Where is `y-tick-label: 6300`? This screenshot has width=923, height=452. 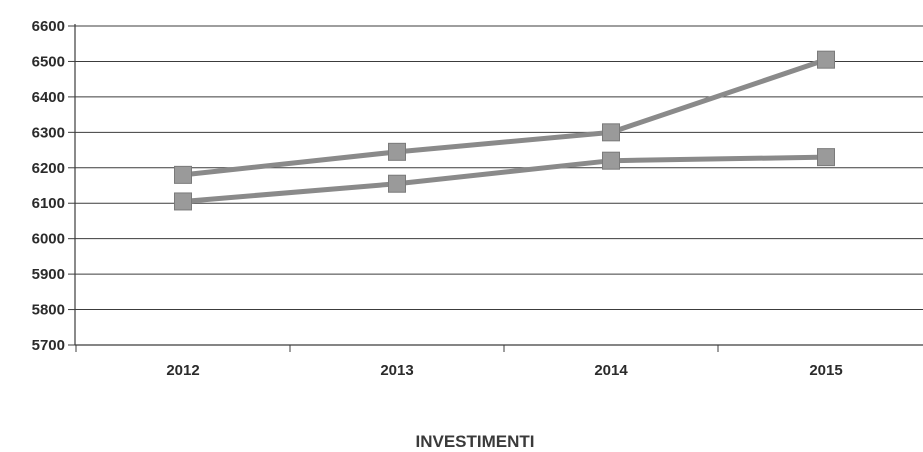 y-tick-label: 6300 is located at coordinates (48, 132).